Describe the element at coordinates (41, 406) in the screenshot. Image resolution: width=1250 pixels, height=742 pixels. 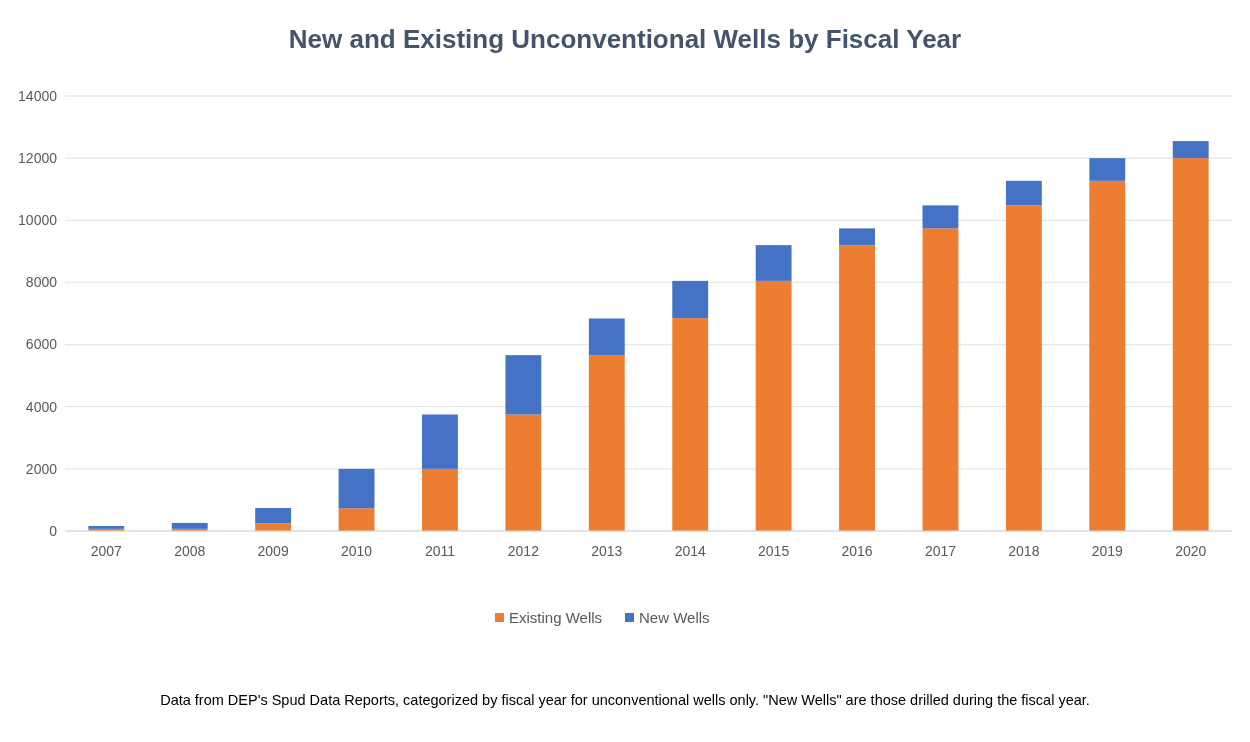
I see `y-tick-label: 4000` at that location.